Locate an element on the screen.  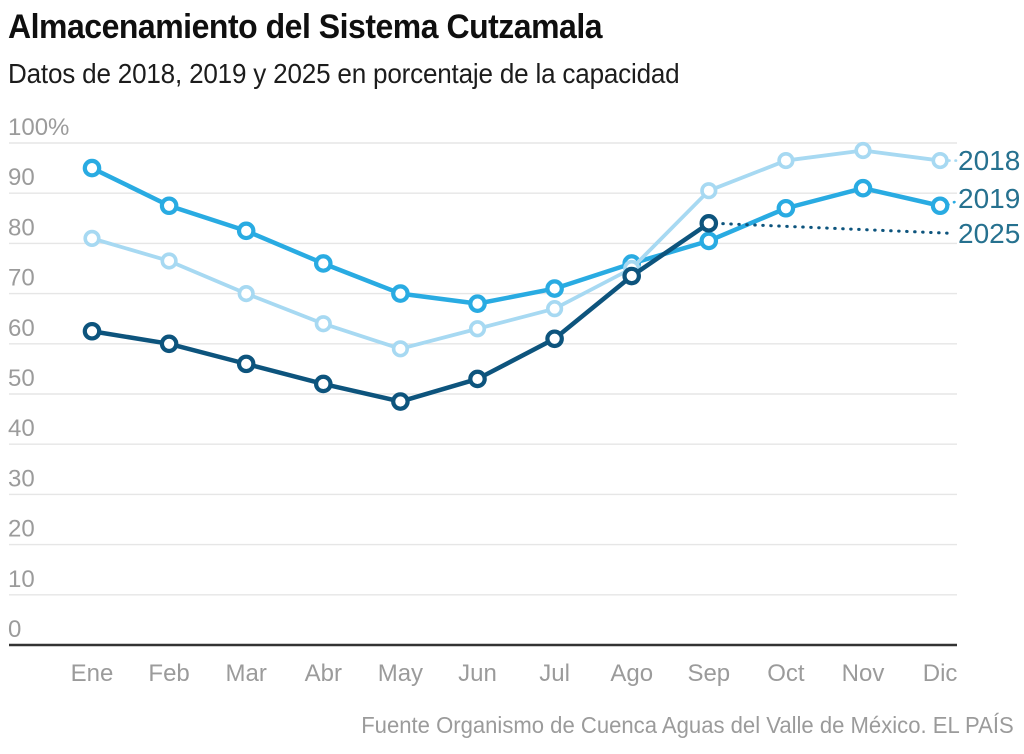
x-axis-label: Jul is located at coordinates (554, 673).